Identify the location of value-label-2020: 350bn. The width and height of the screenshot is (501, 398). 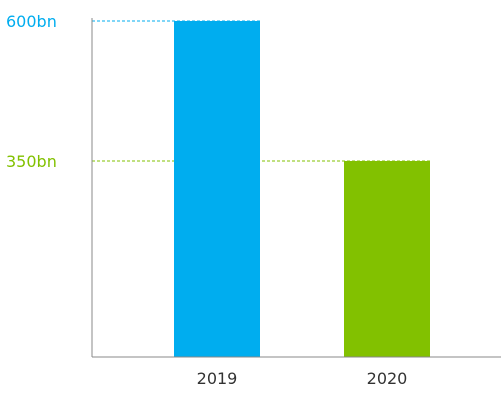
(31, 161).